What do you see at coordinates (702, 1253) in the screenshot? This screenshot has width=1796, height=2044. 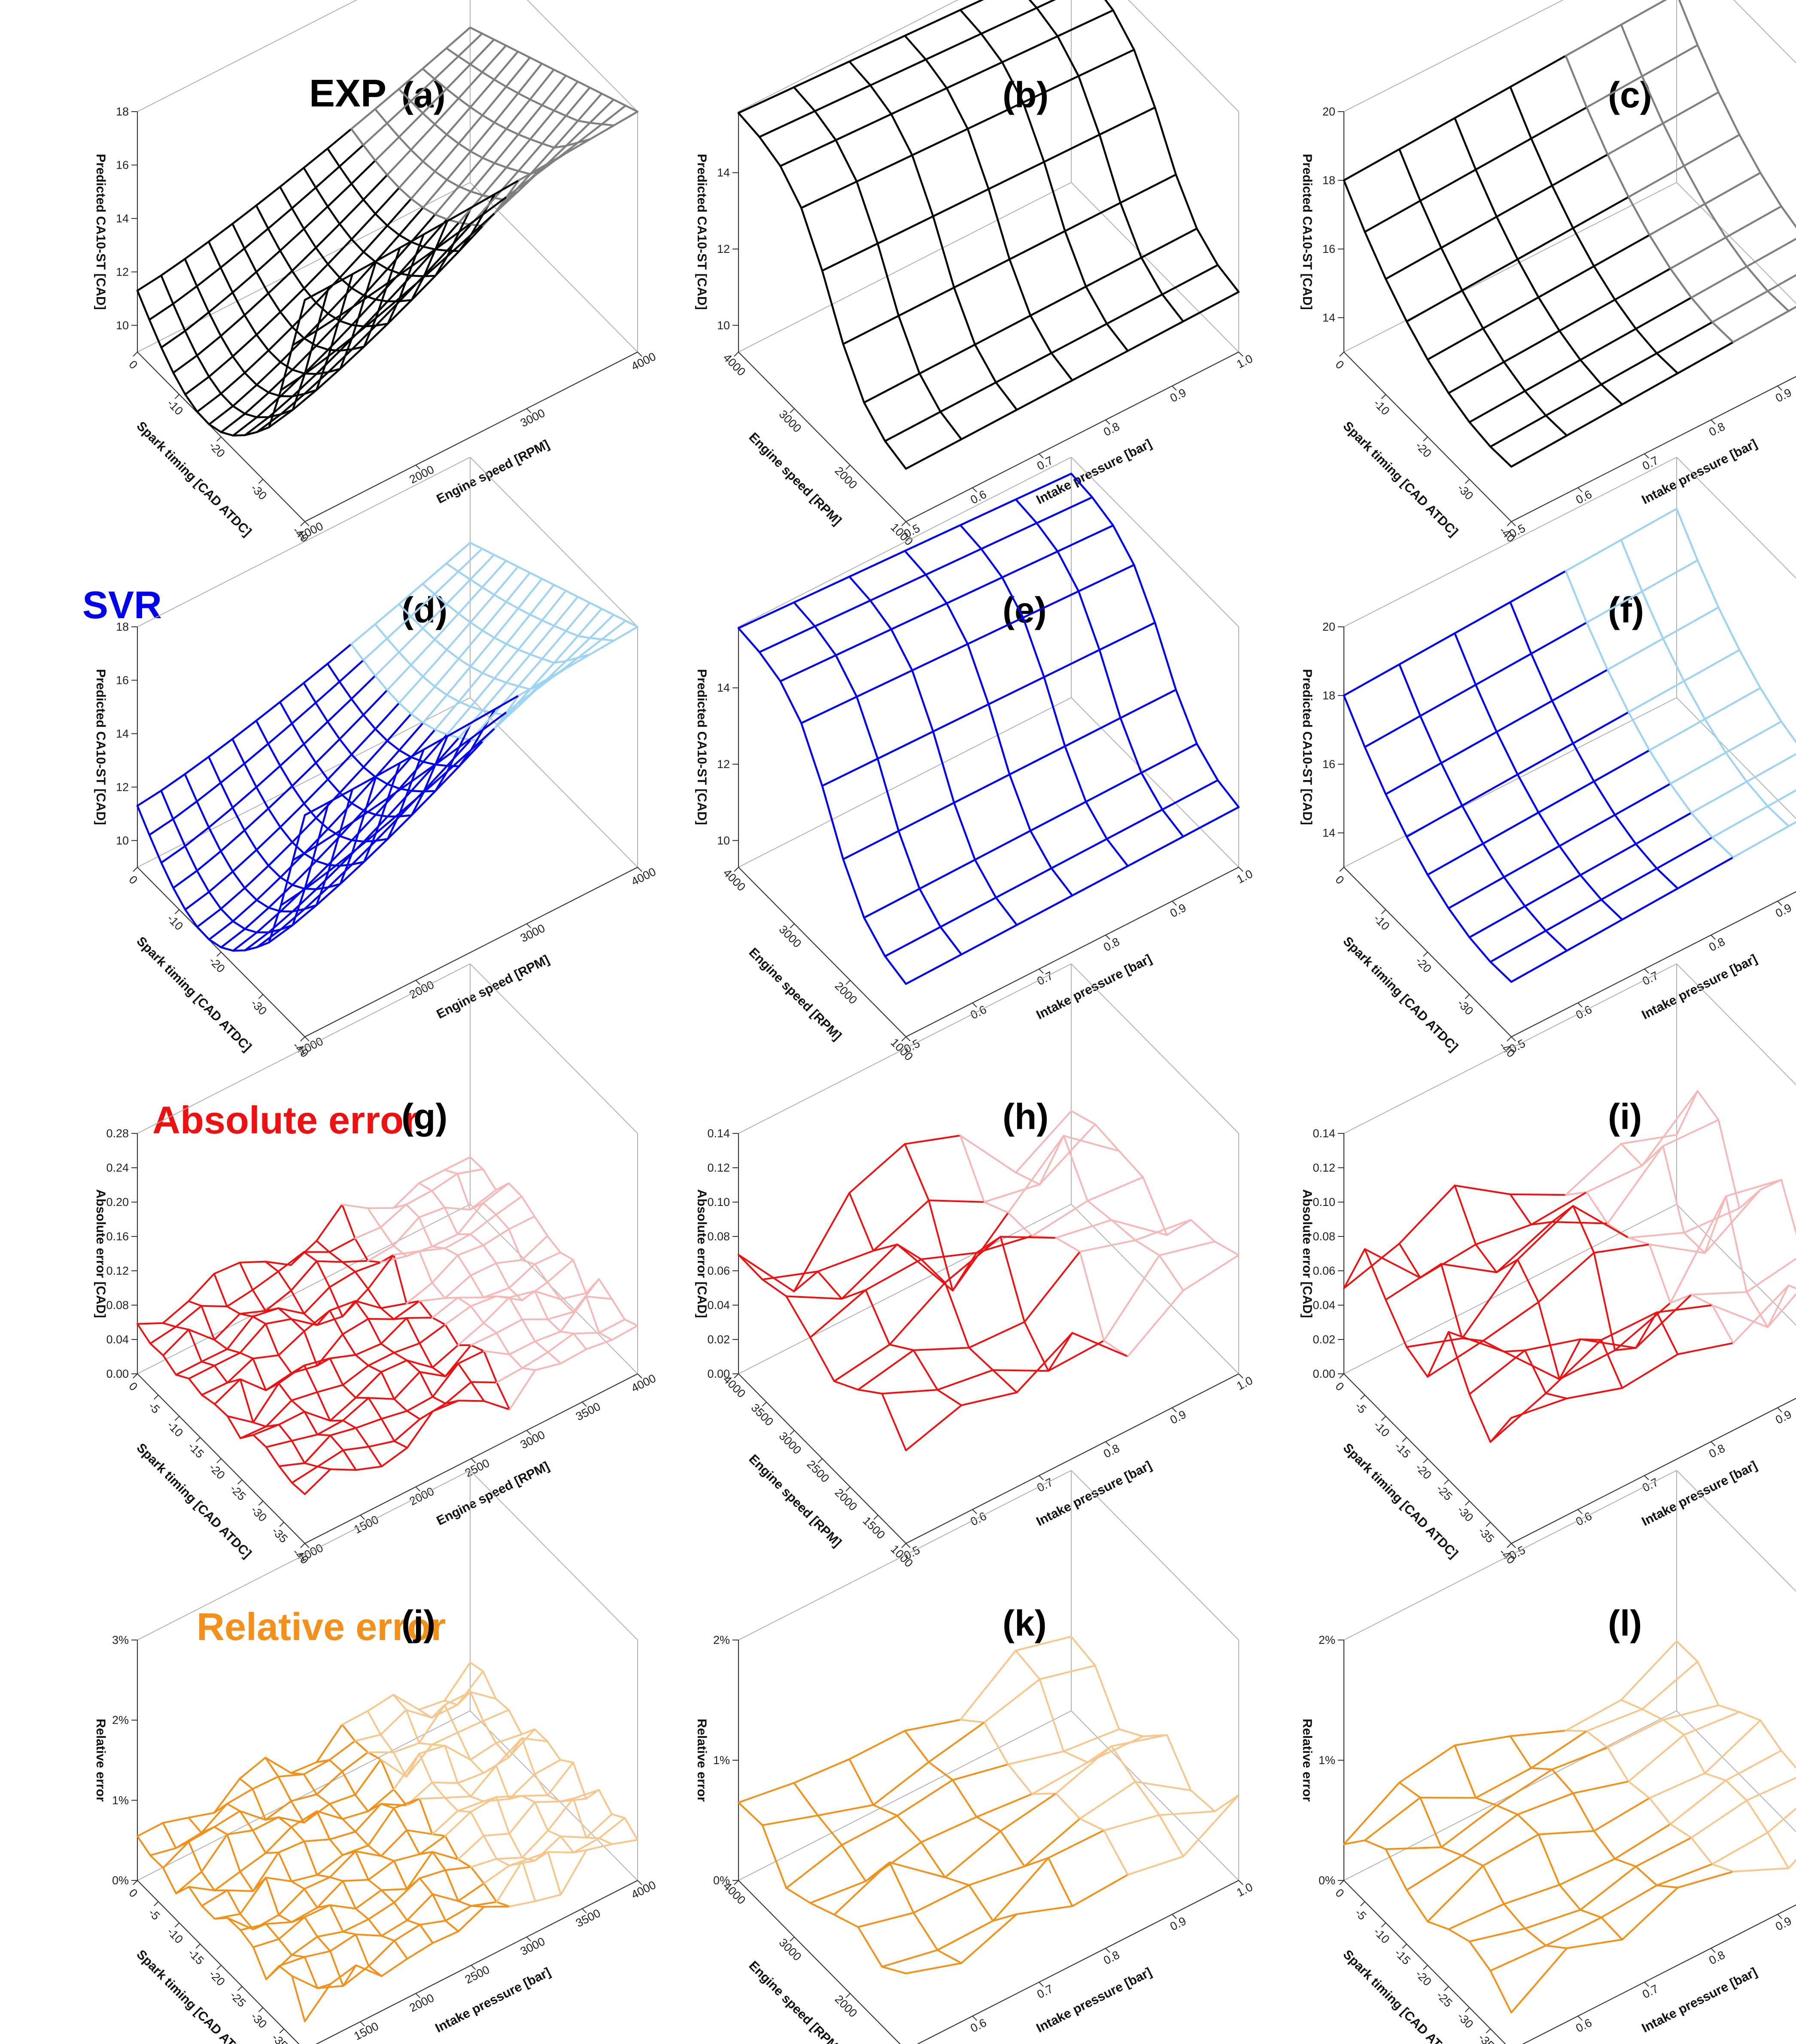 I see `z-axis-title: Absolute error [CAD]` at bounding box center [702, 1253].